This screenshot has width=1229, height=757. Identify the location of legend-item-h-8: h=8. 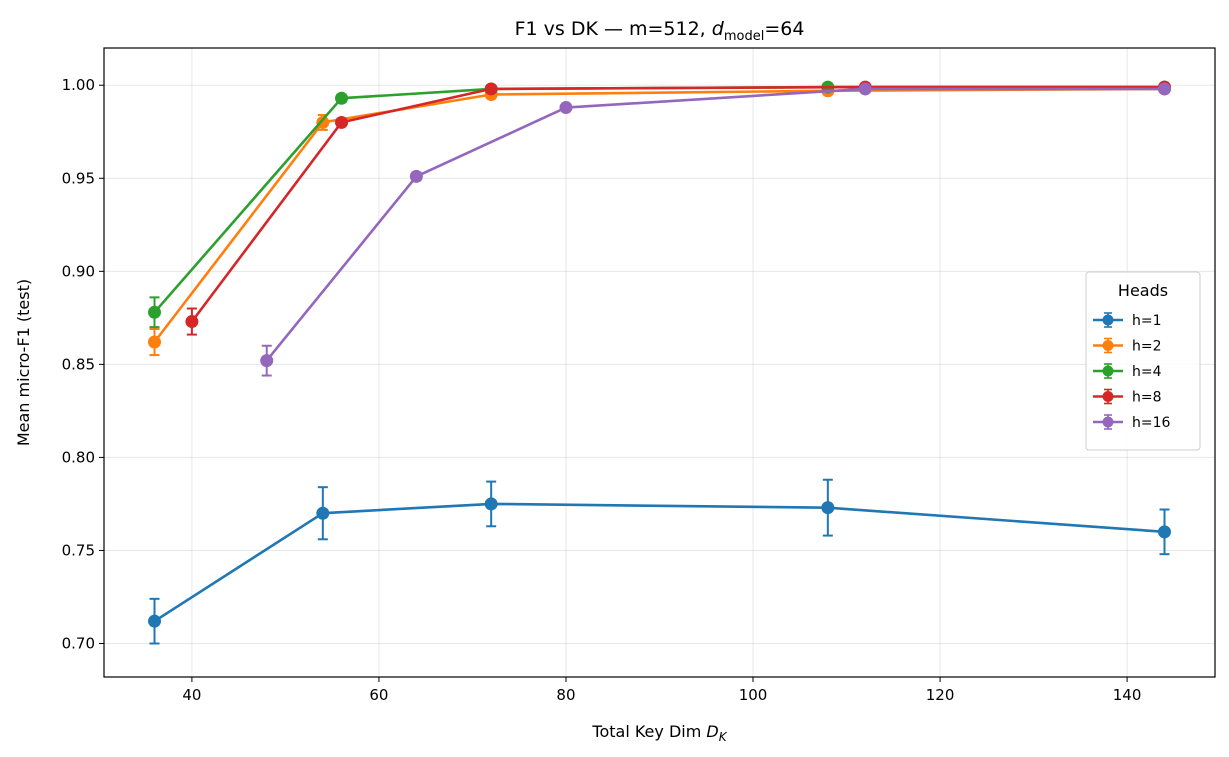
(1127, 397).